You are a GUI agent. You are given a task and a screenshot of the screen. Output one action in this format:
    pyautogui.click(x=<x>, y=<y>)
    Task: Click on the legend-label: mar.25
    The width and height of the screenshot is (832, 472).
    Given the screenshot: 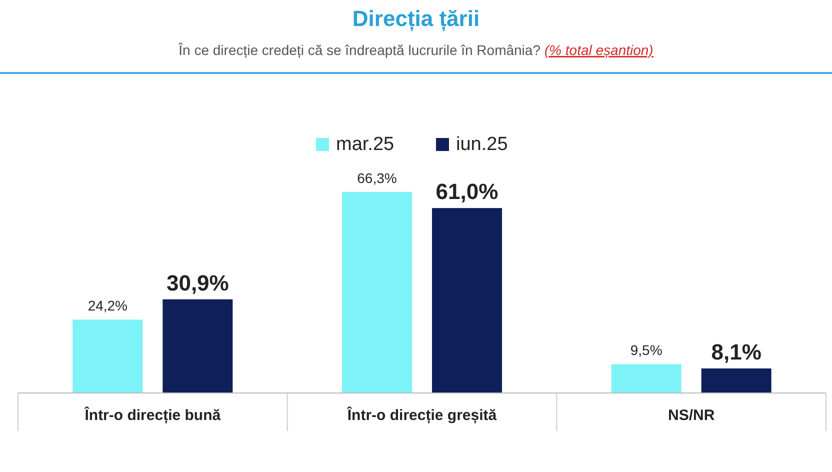 What is the action you would take?
    pyautogui.click(x=365, y=144)
    